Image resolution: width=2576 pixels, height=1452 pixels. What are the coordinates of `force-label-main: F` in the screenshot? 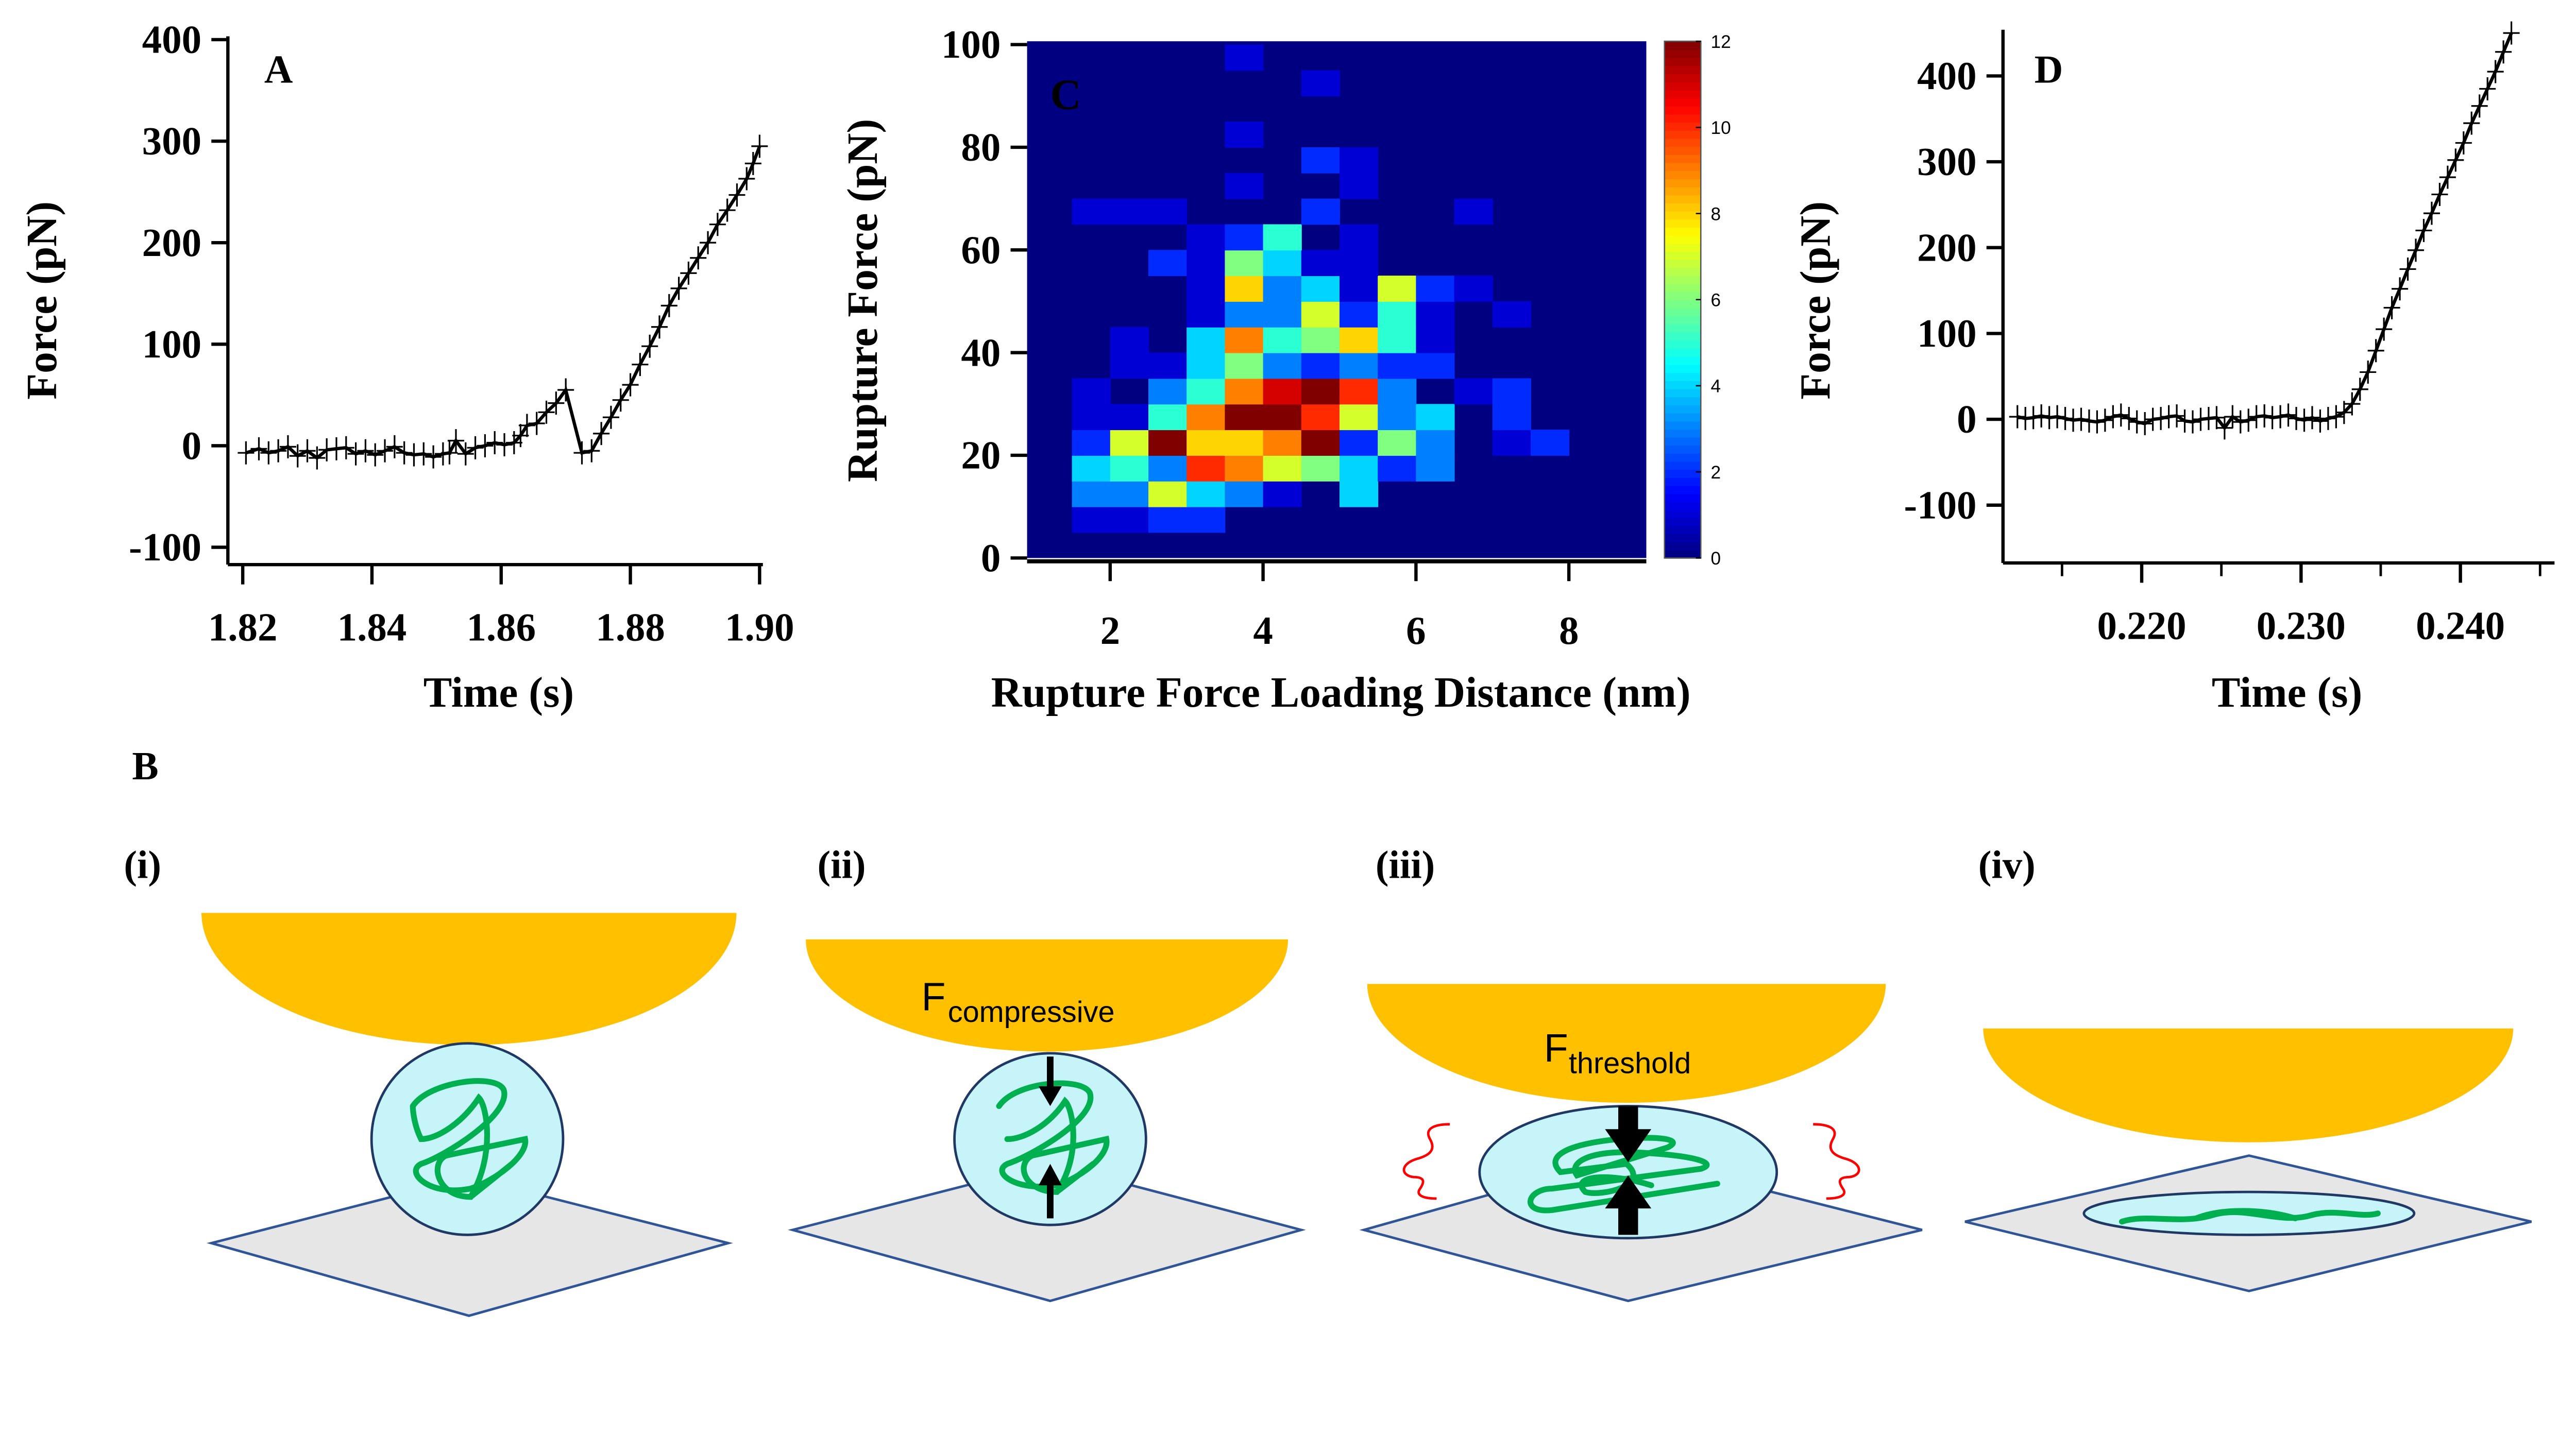 It's located at (933, 997).